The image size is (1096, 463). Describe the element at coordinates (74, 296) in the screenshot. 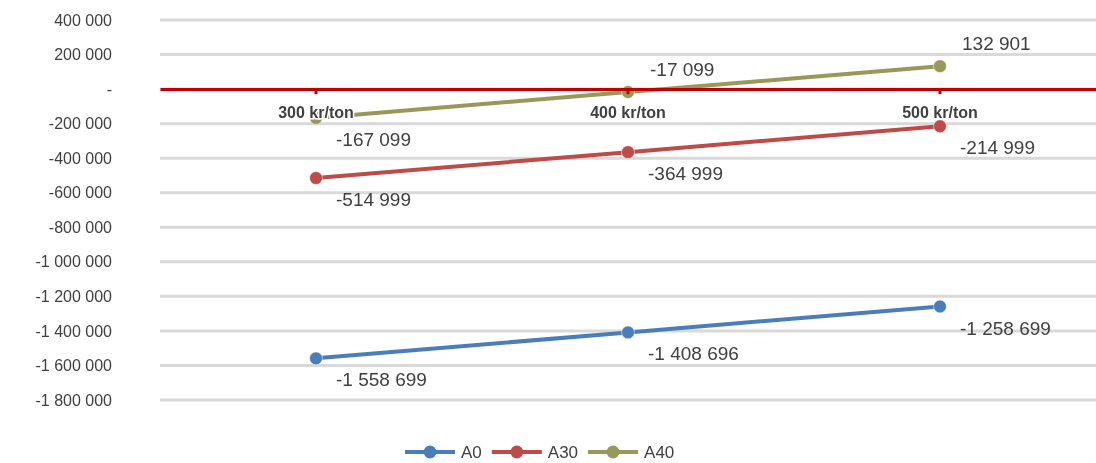

I see `y-tick-label: -1 200 000` at that location.